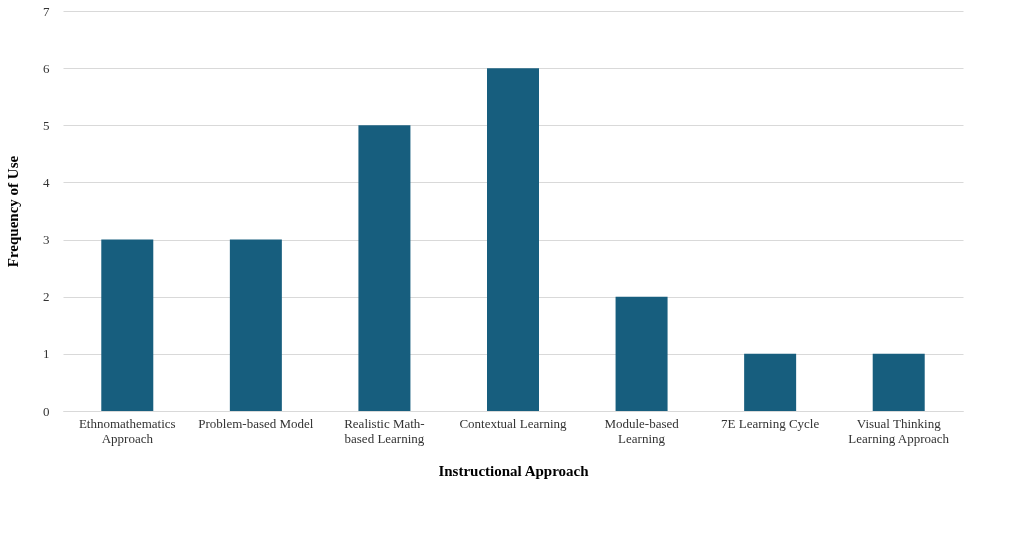 The image size is (1011, 558). I want to click on x-tick-label: Ethnomathematics Approach, so click(127, 430).